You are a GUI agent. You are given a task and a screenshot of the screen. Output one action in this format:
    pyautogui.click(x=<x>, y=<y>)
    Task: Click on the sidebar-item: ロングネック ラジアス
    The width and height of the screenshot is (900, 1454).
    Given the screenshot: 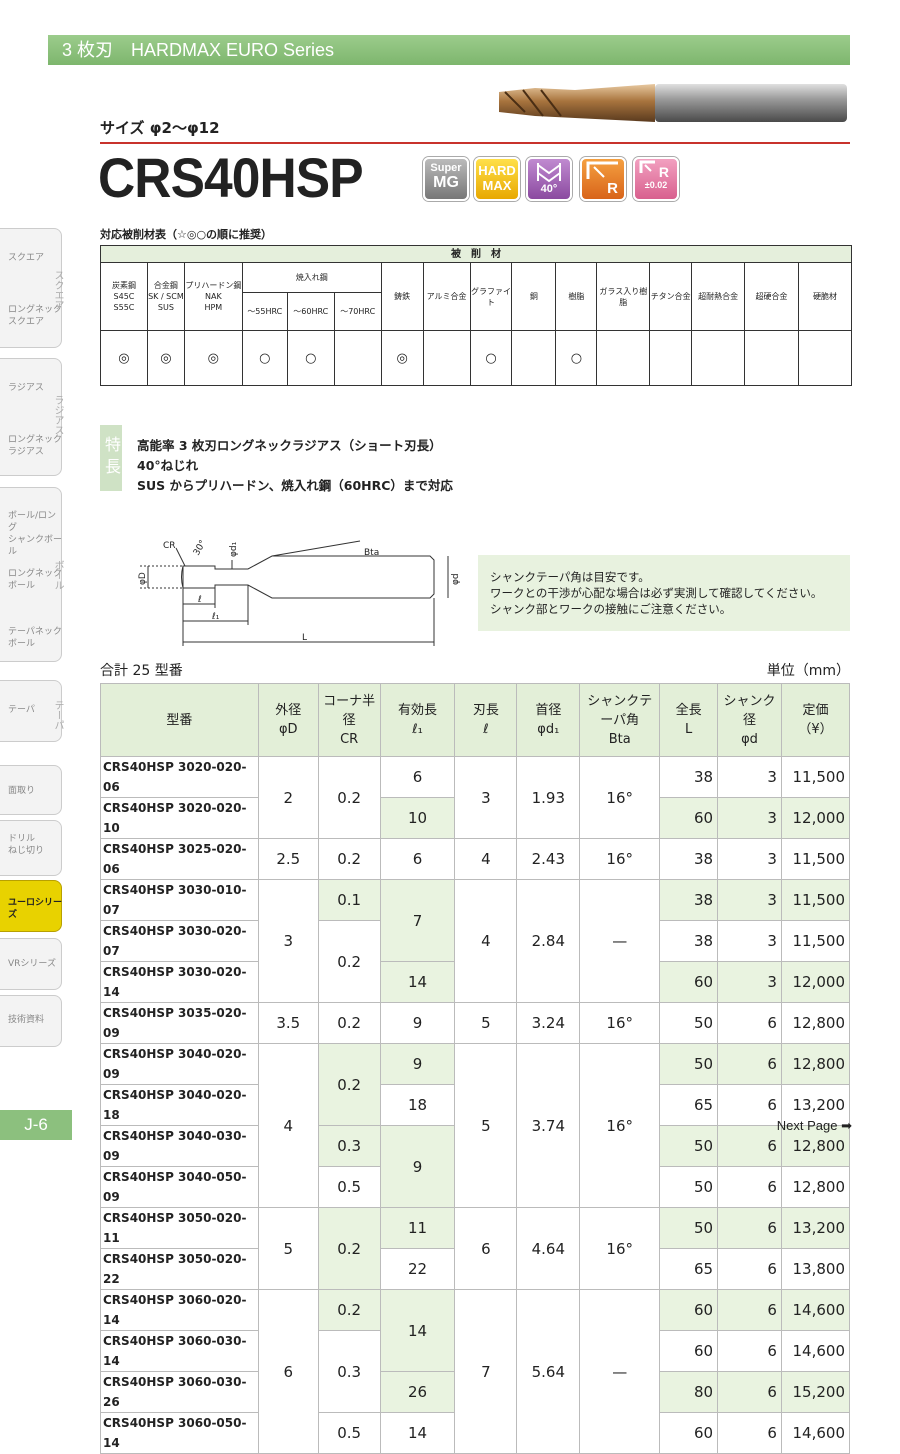 What is the action you would take?
    pyautogui.click(x=35, y=446)
    